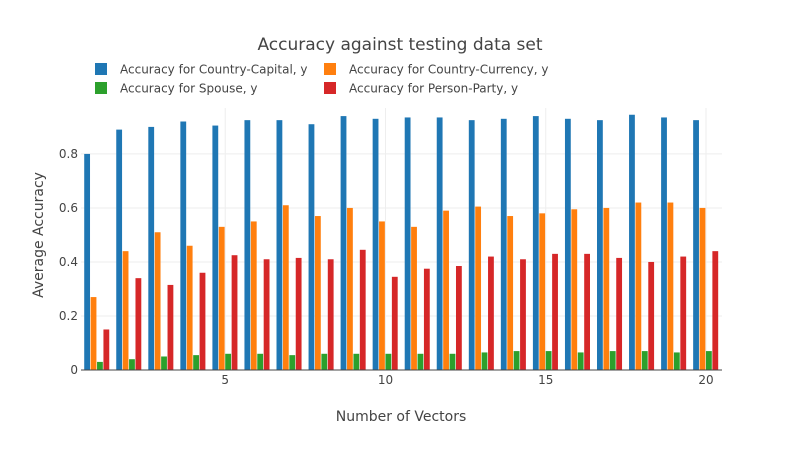 This screenshot has width=801, height=450. What do you see at coordinates (705, 380) in the screenshot?
I see `x-tick-label: 20` at bounding box center [705, 380].